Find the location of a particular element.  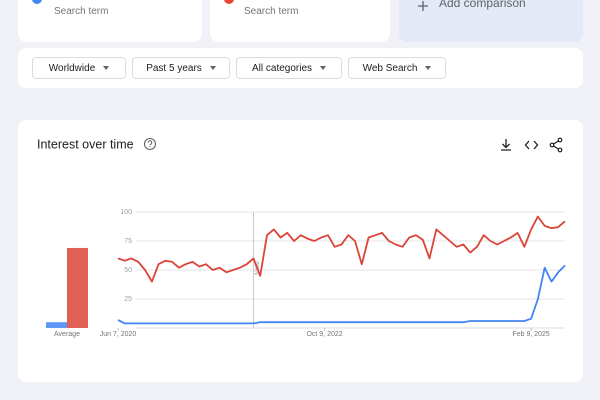

y-tick-label: 50 is located at coordinates (128, 270).